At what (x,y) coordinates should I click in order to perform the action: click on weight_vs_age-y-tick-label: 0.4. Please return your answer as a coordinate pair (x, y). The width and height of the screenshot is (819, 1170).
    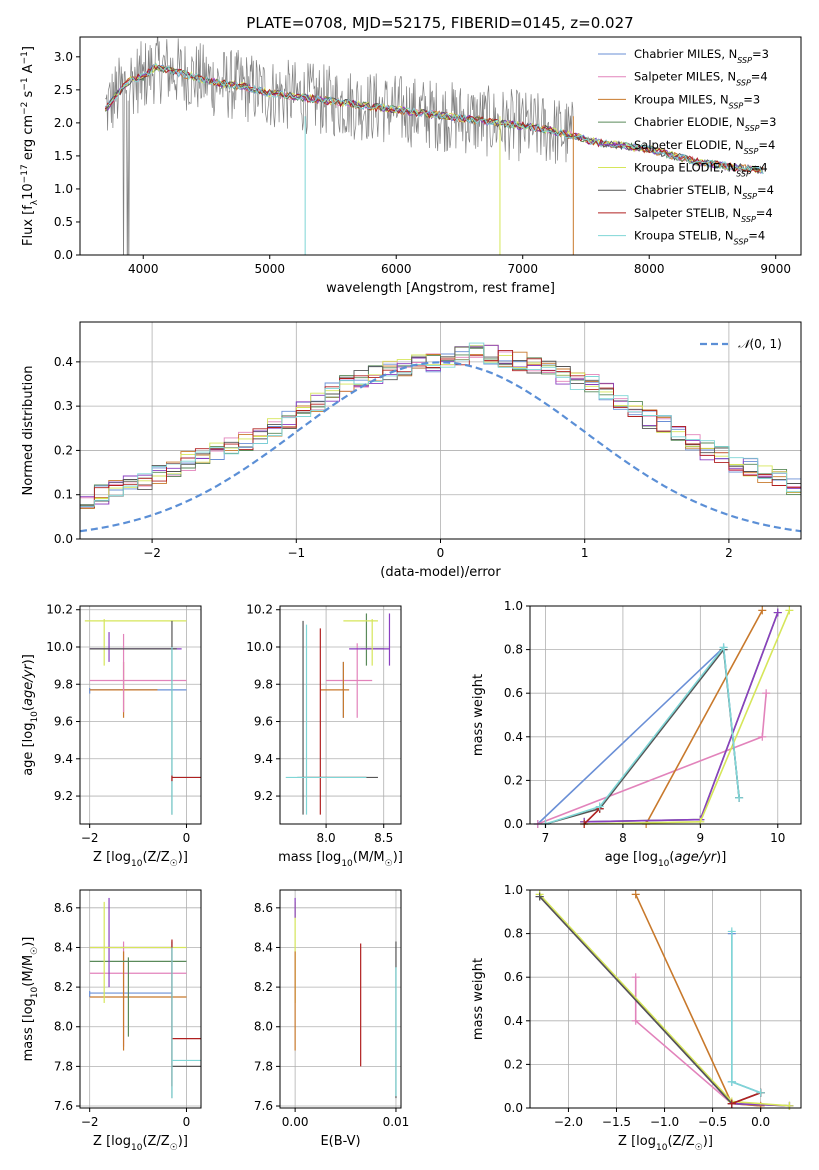
    Looking at the image, I should click on (513, 737).